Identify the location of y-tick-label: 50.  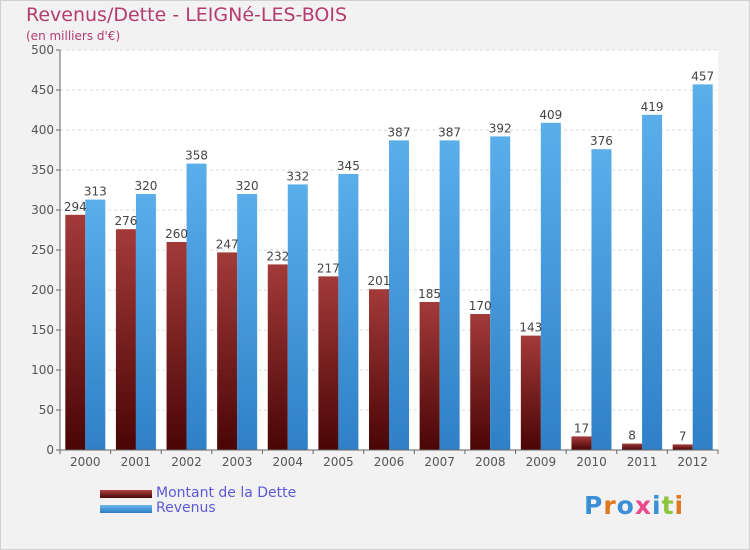
(46, 410).